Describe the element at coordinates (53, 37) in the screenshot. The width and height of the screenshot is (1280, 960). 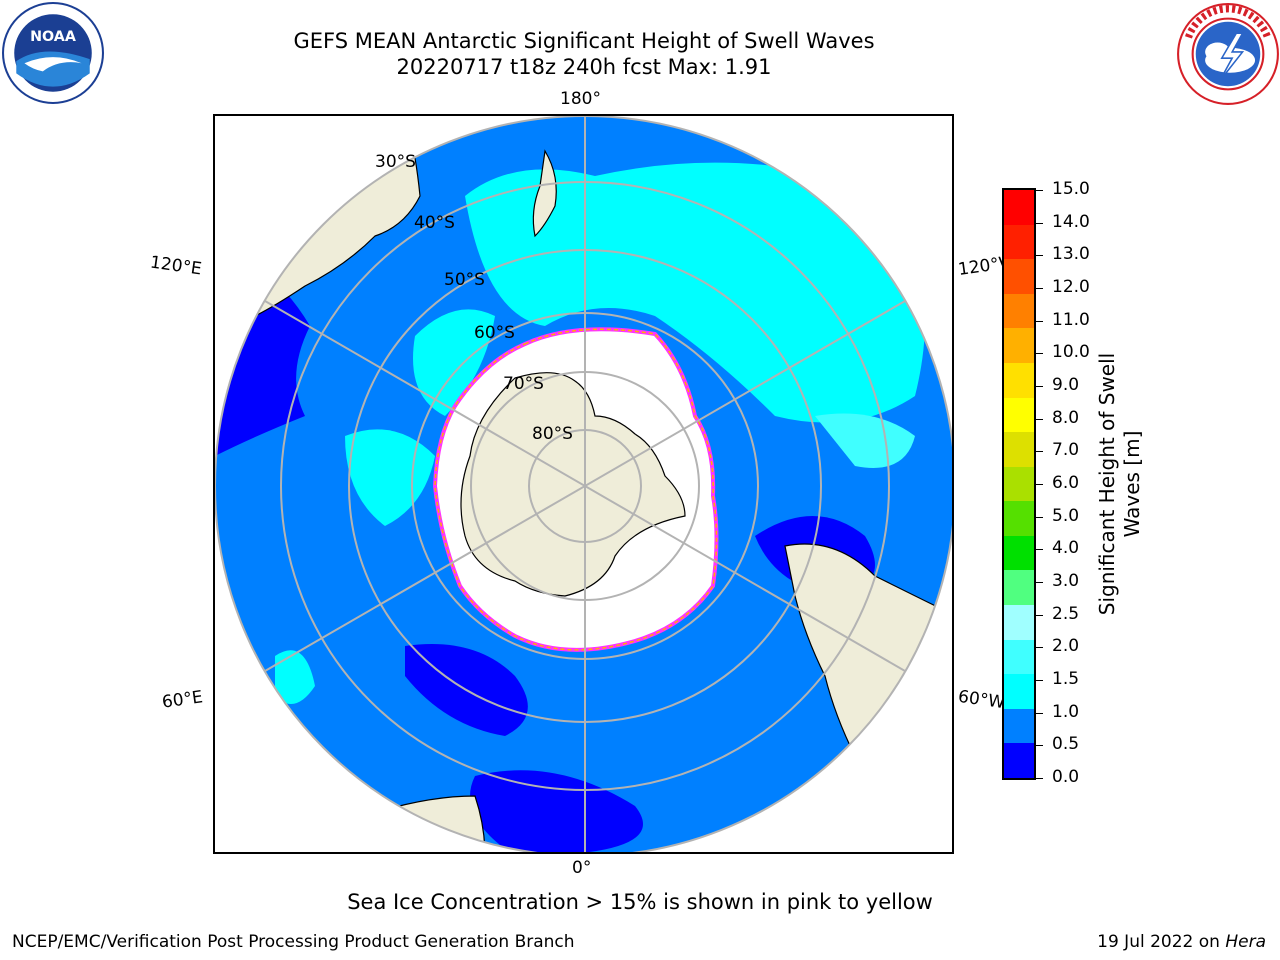
I see `noaa-logo-text: NOAA` at that location.